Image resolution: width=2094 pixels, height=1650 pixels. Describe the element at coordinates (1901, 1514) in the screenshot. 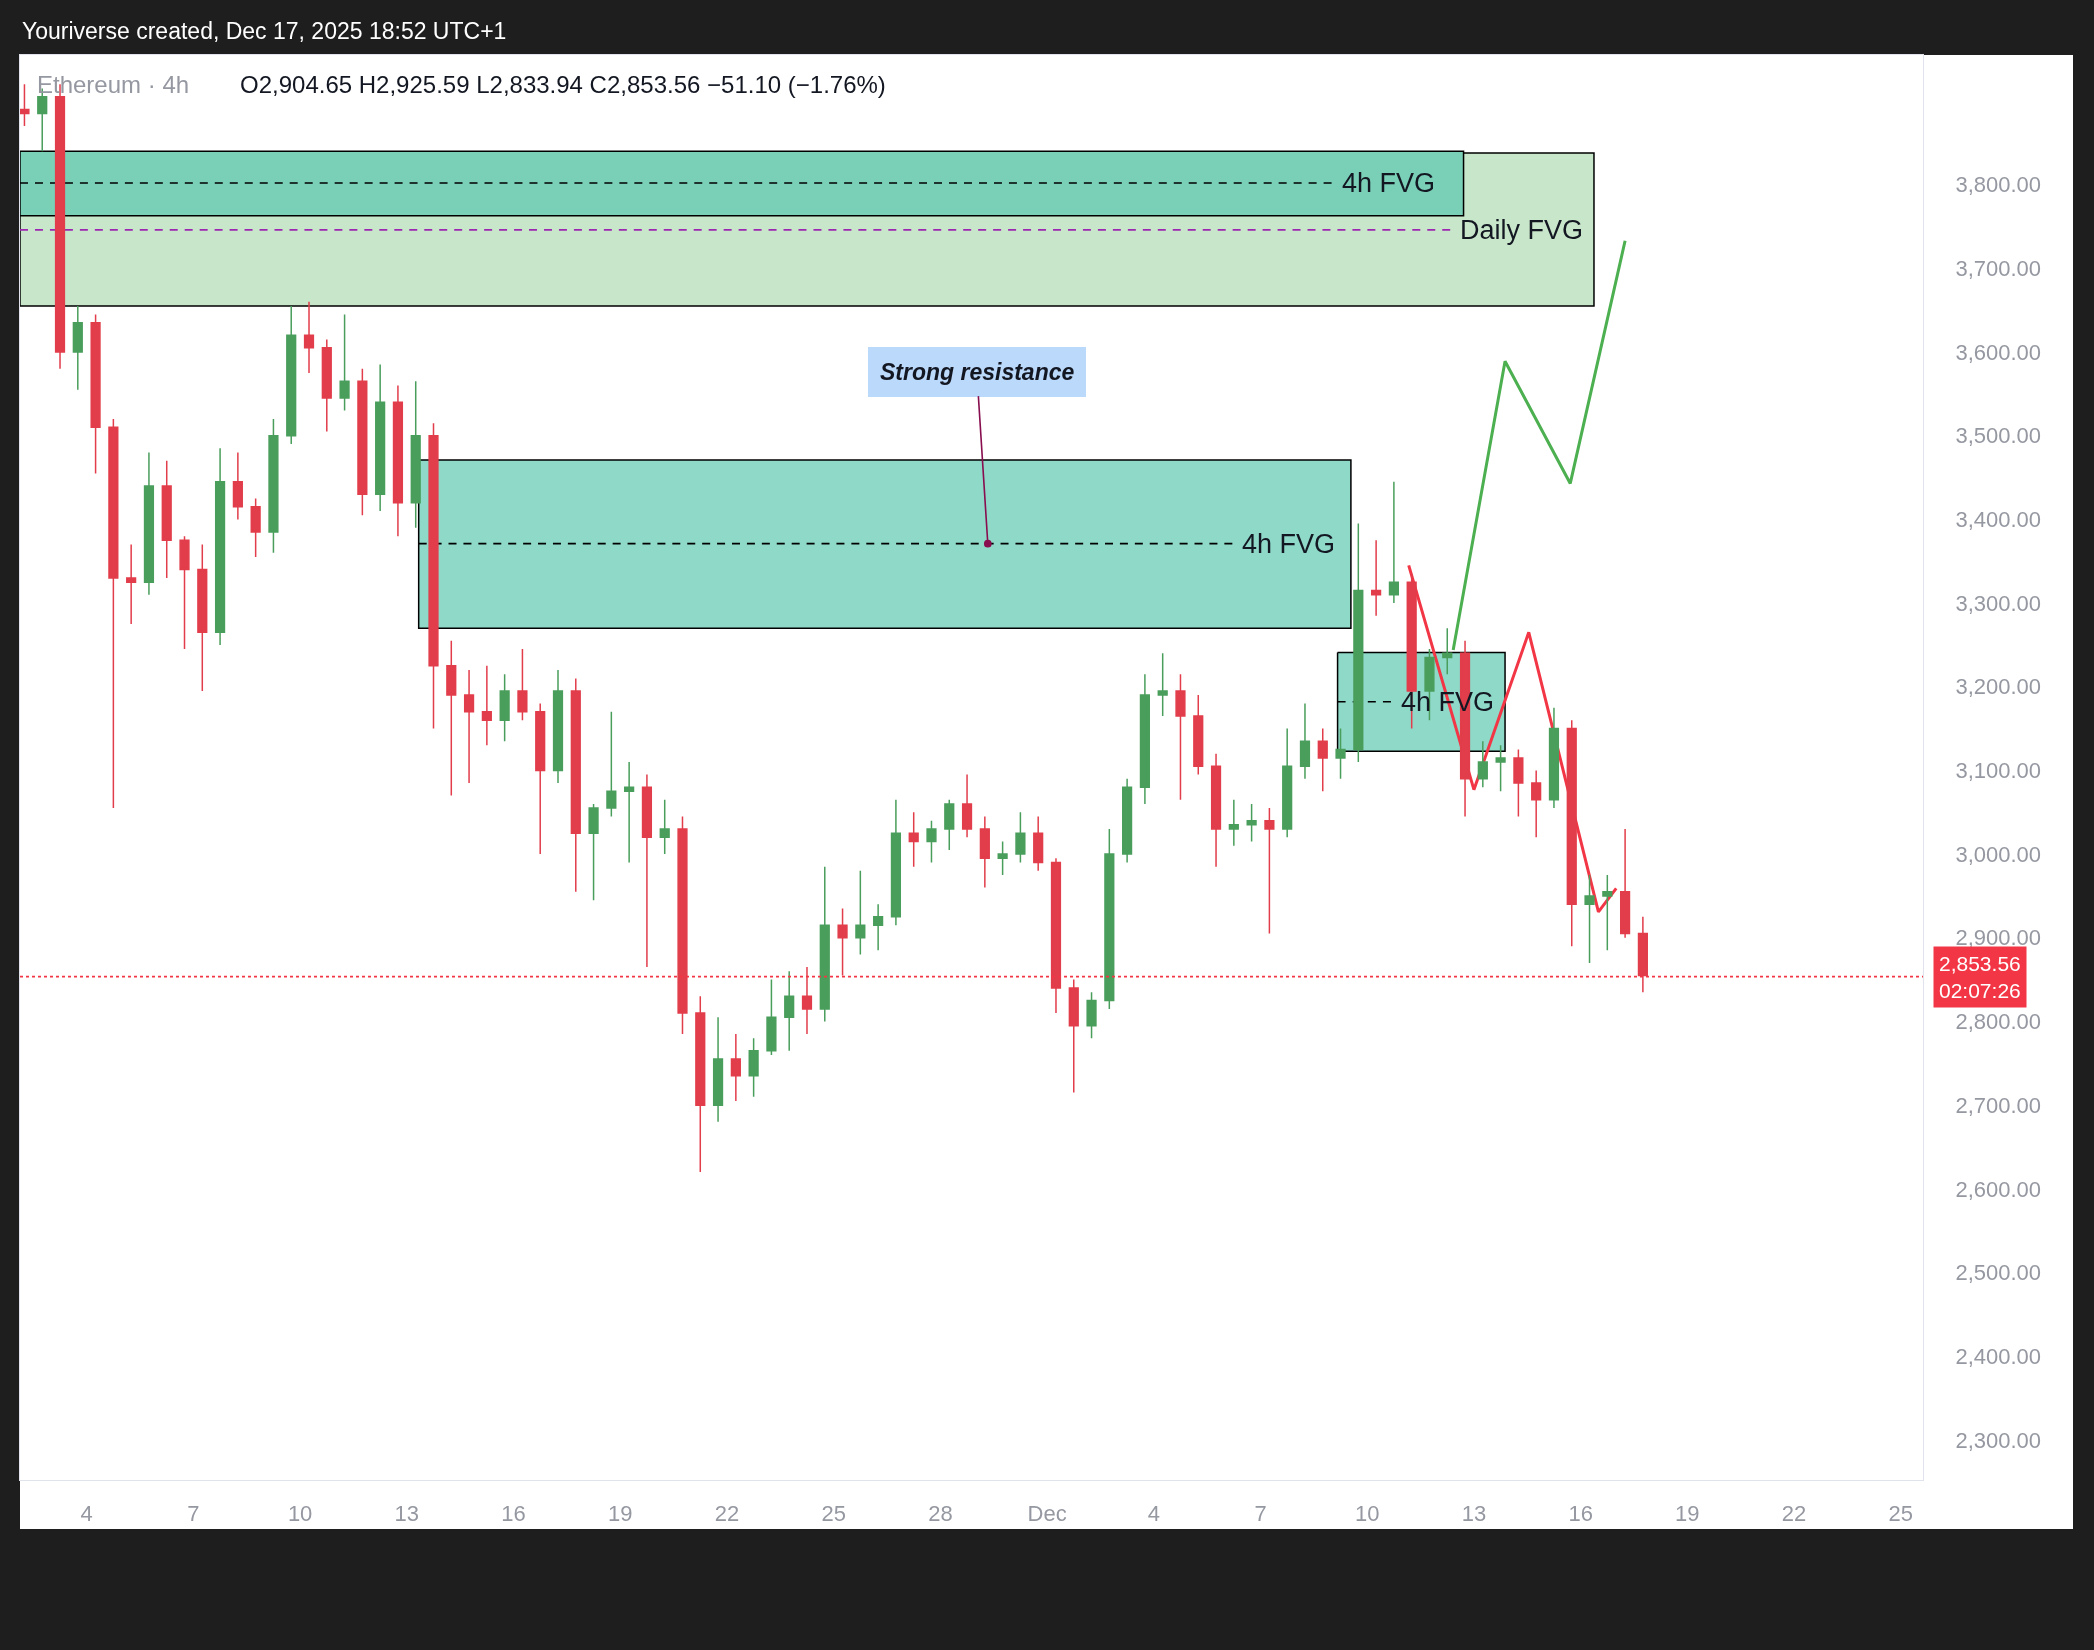

I see `x-tick-label: 25` at that location.